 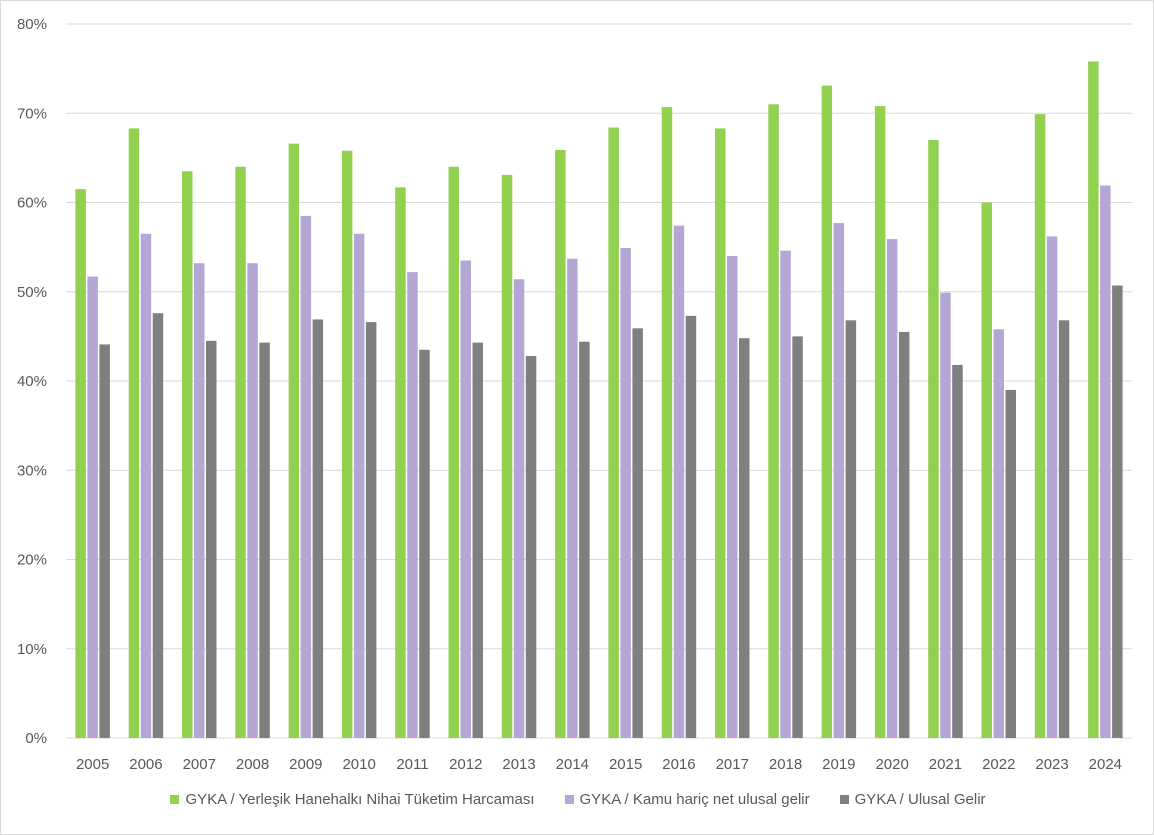 I want to click on x-tick-label: 2019, so click(x=838, y=764).